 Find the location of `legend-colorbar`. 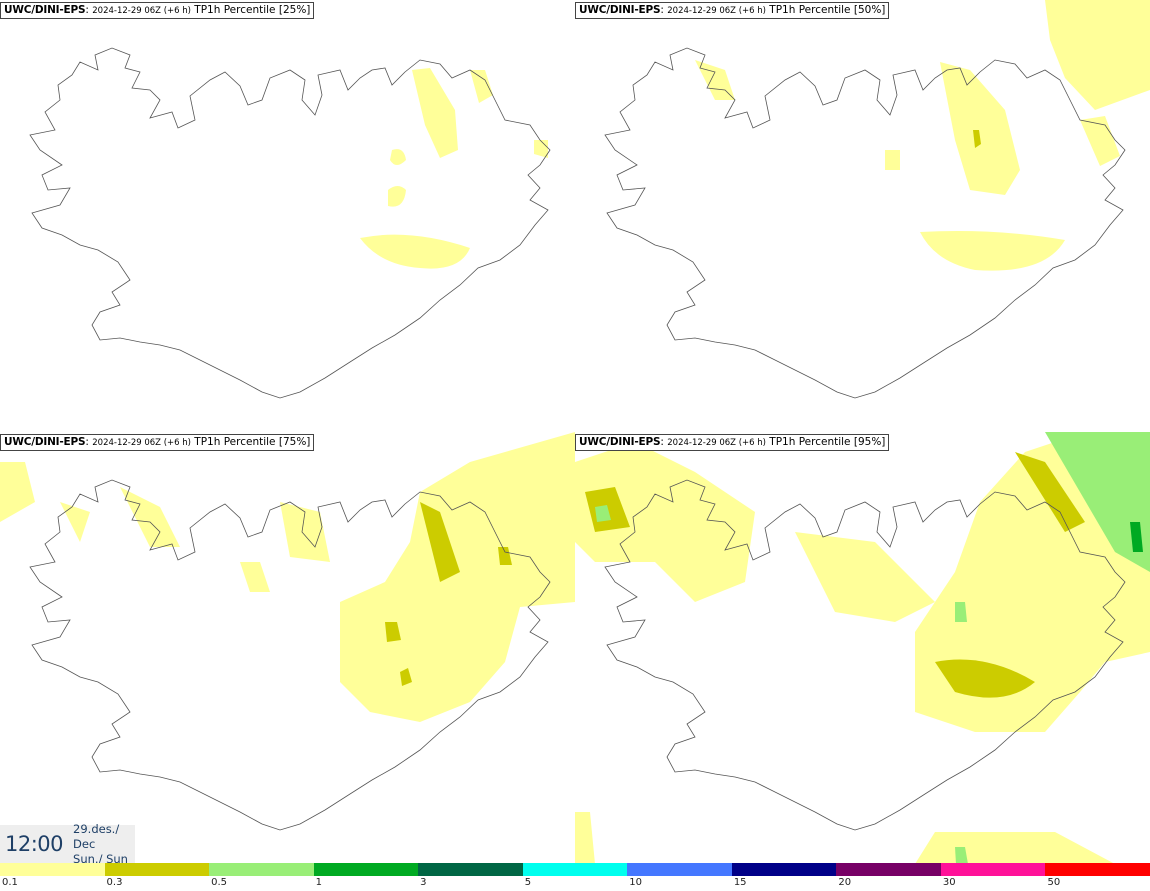

legend-colorbar is located at coordinates (575, 869).